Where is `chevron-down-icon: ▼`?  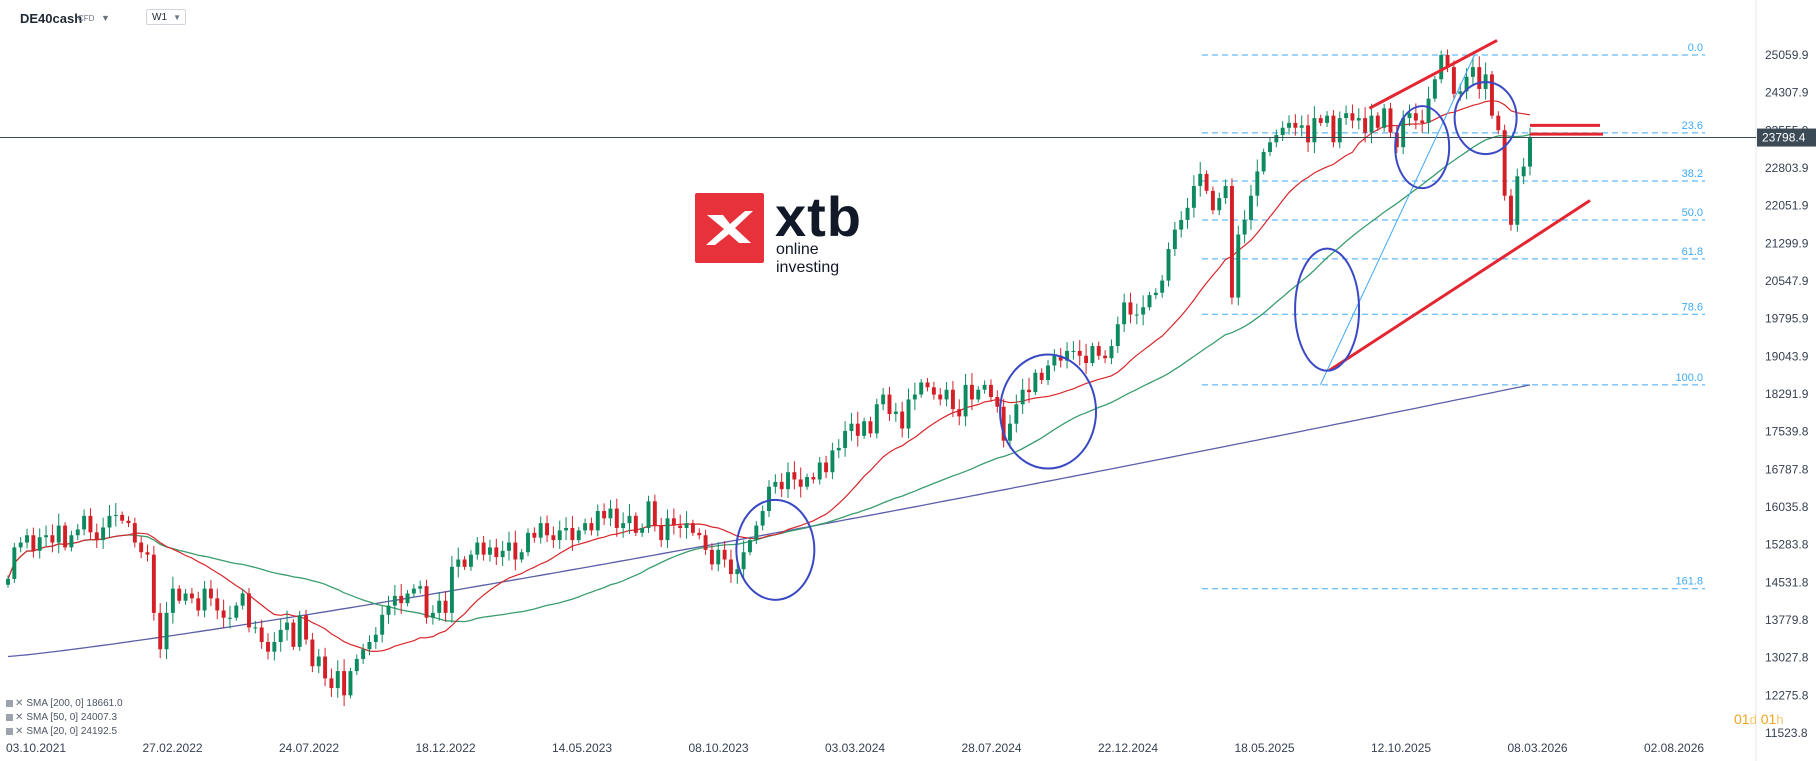 chevron-down-icon: ▼ is located at coordinates (105, 18).